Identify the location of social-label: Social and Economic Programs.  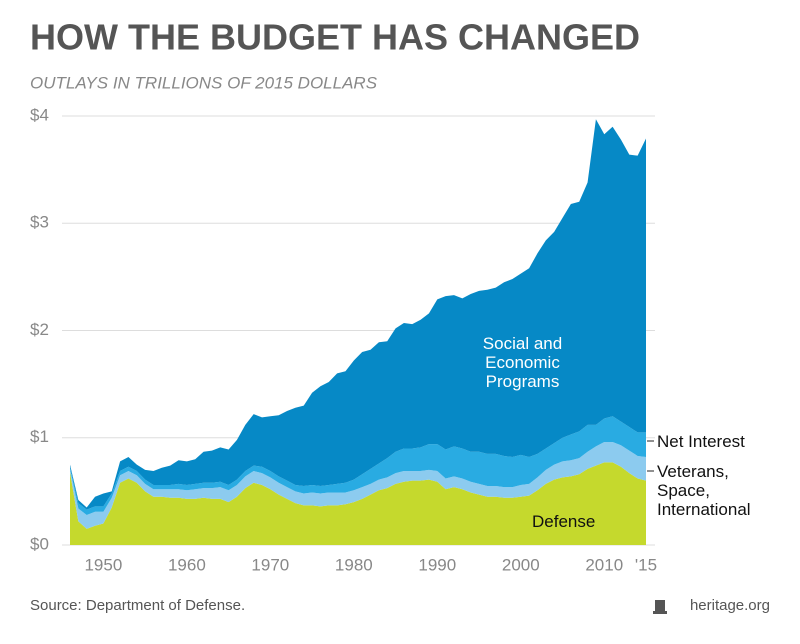
(522, 362).